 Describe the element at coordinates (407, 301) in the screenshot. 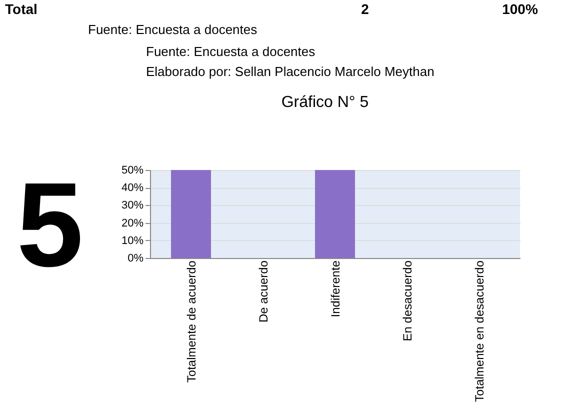

I see `x-tick-label: En desacuerdo` at that location.